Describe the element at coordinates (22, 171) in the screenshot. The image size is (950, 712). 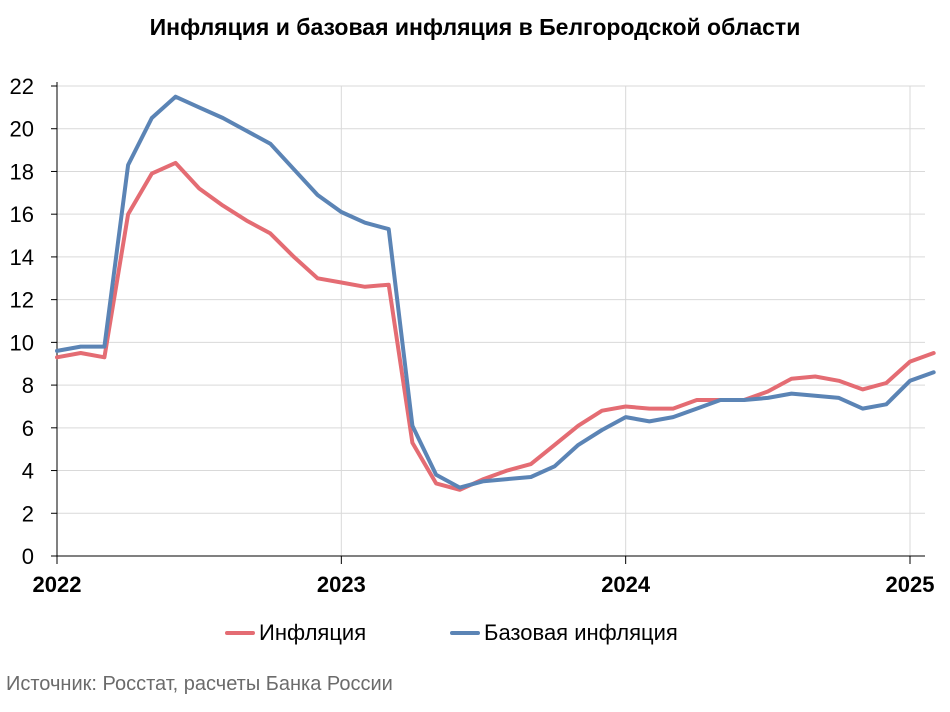
I see `y-tick-label: 18` at that location.